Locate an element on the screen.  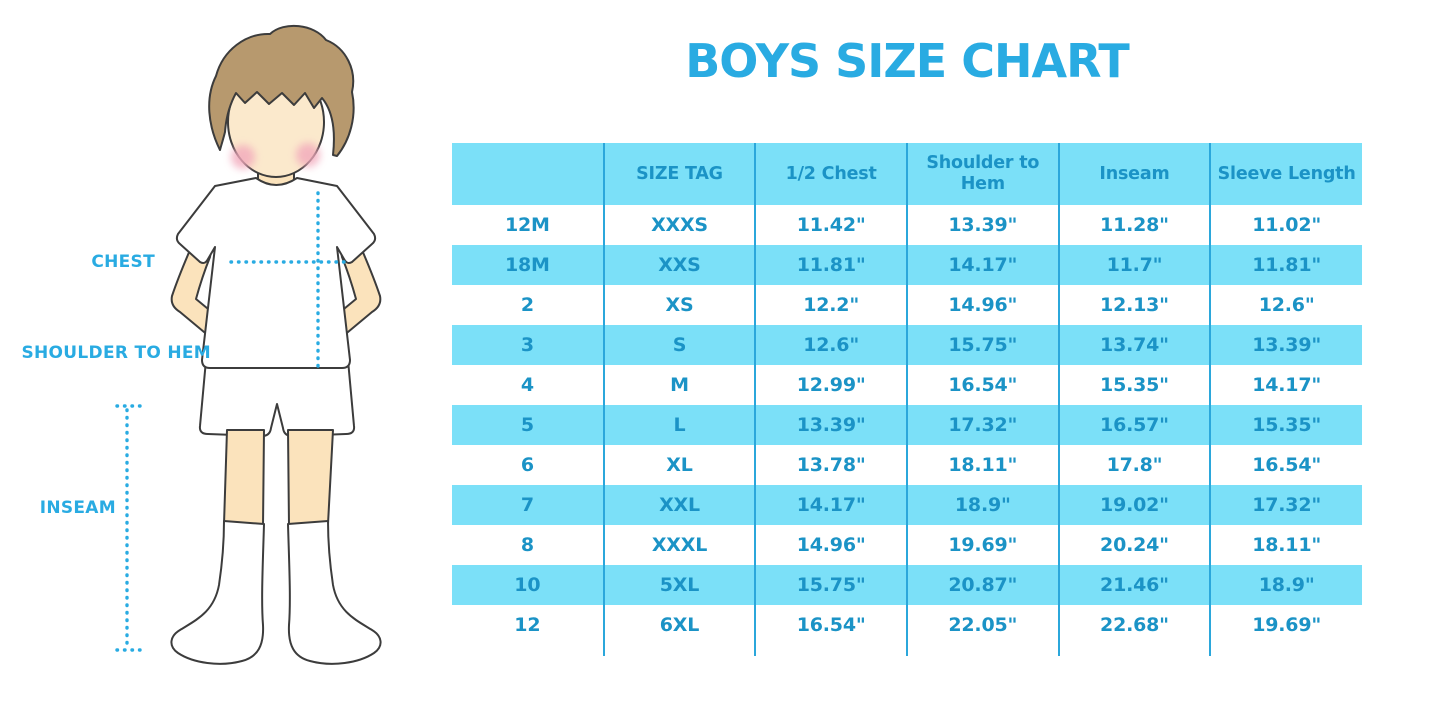
size-cell: 5 is located at coordinates (528, 425).